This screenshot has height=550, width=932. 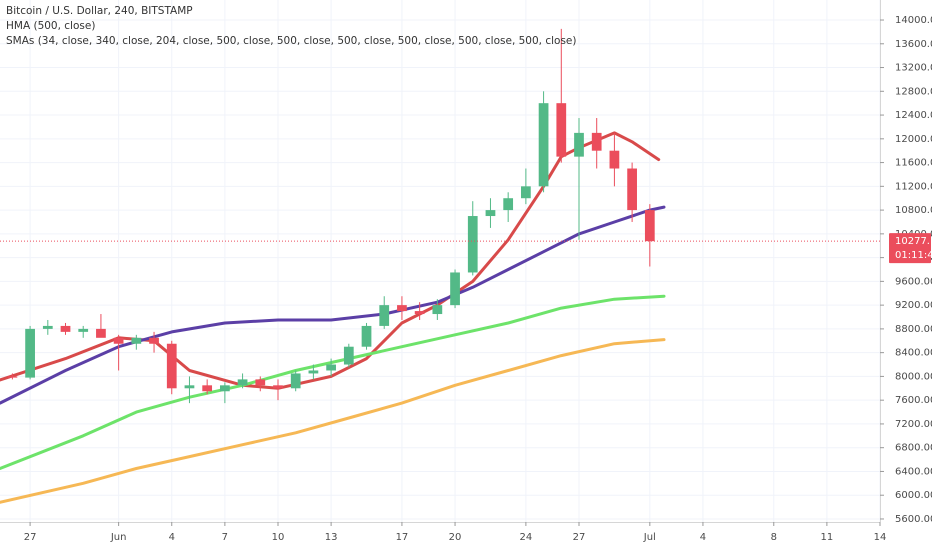 What do you see at coordinates (913, 210) in the screenshot?
I see `y-tick-label: 10800.00` at bounding box center [913, 210].